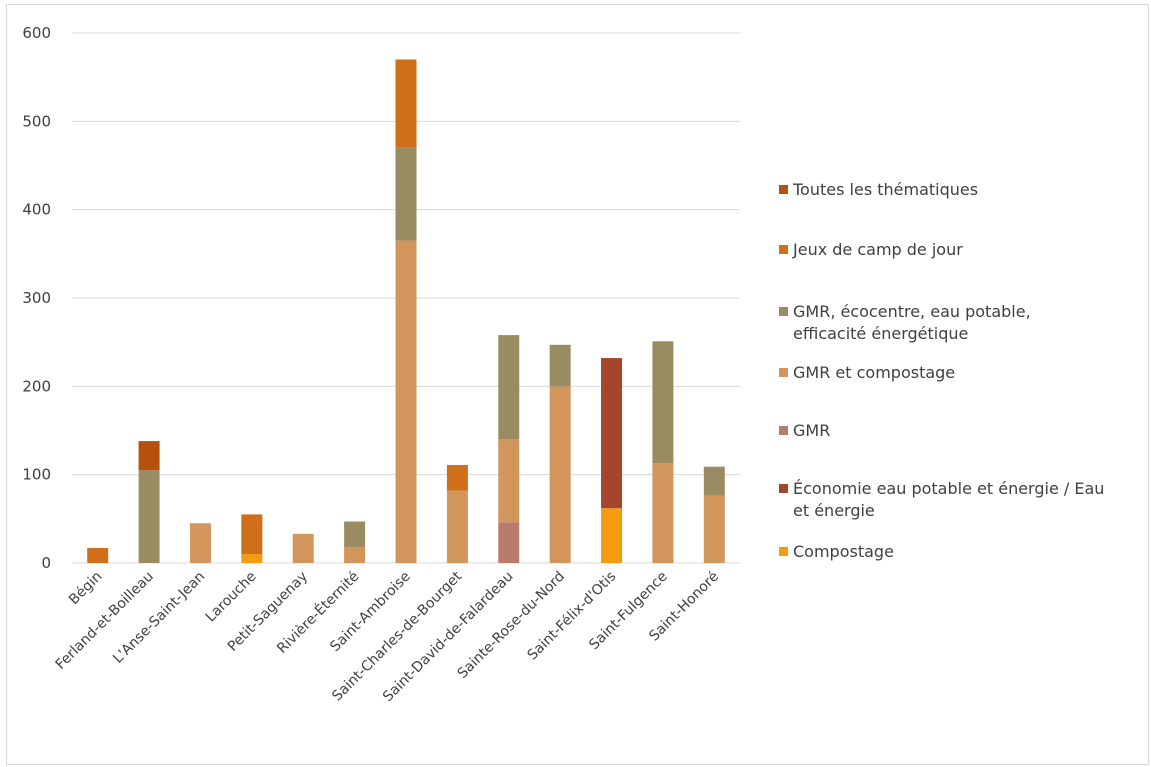 Image resolution: width=1151 pixels, height=767 pixels. I want to click on y-tick-label: 100, so click(36, 475).